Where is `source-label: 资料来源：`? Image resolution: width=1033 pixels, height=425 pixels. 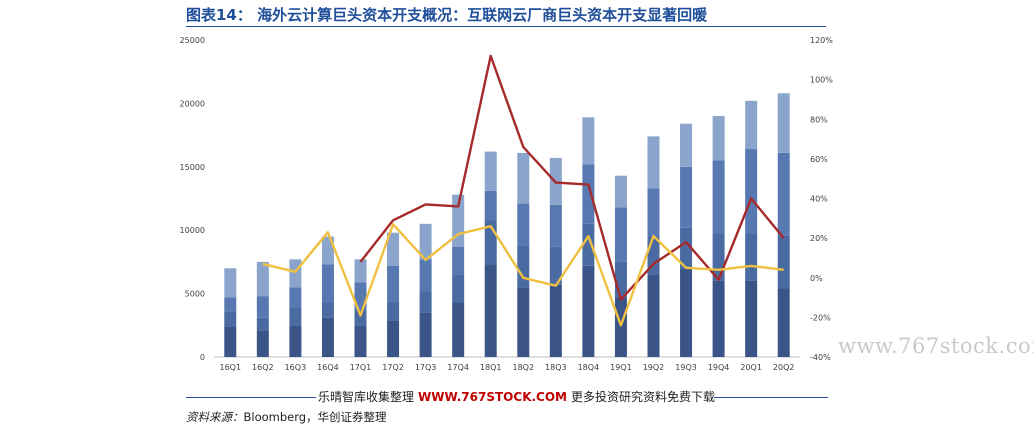 source-label: 资料来源： is located at coordinates (215, 417).